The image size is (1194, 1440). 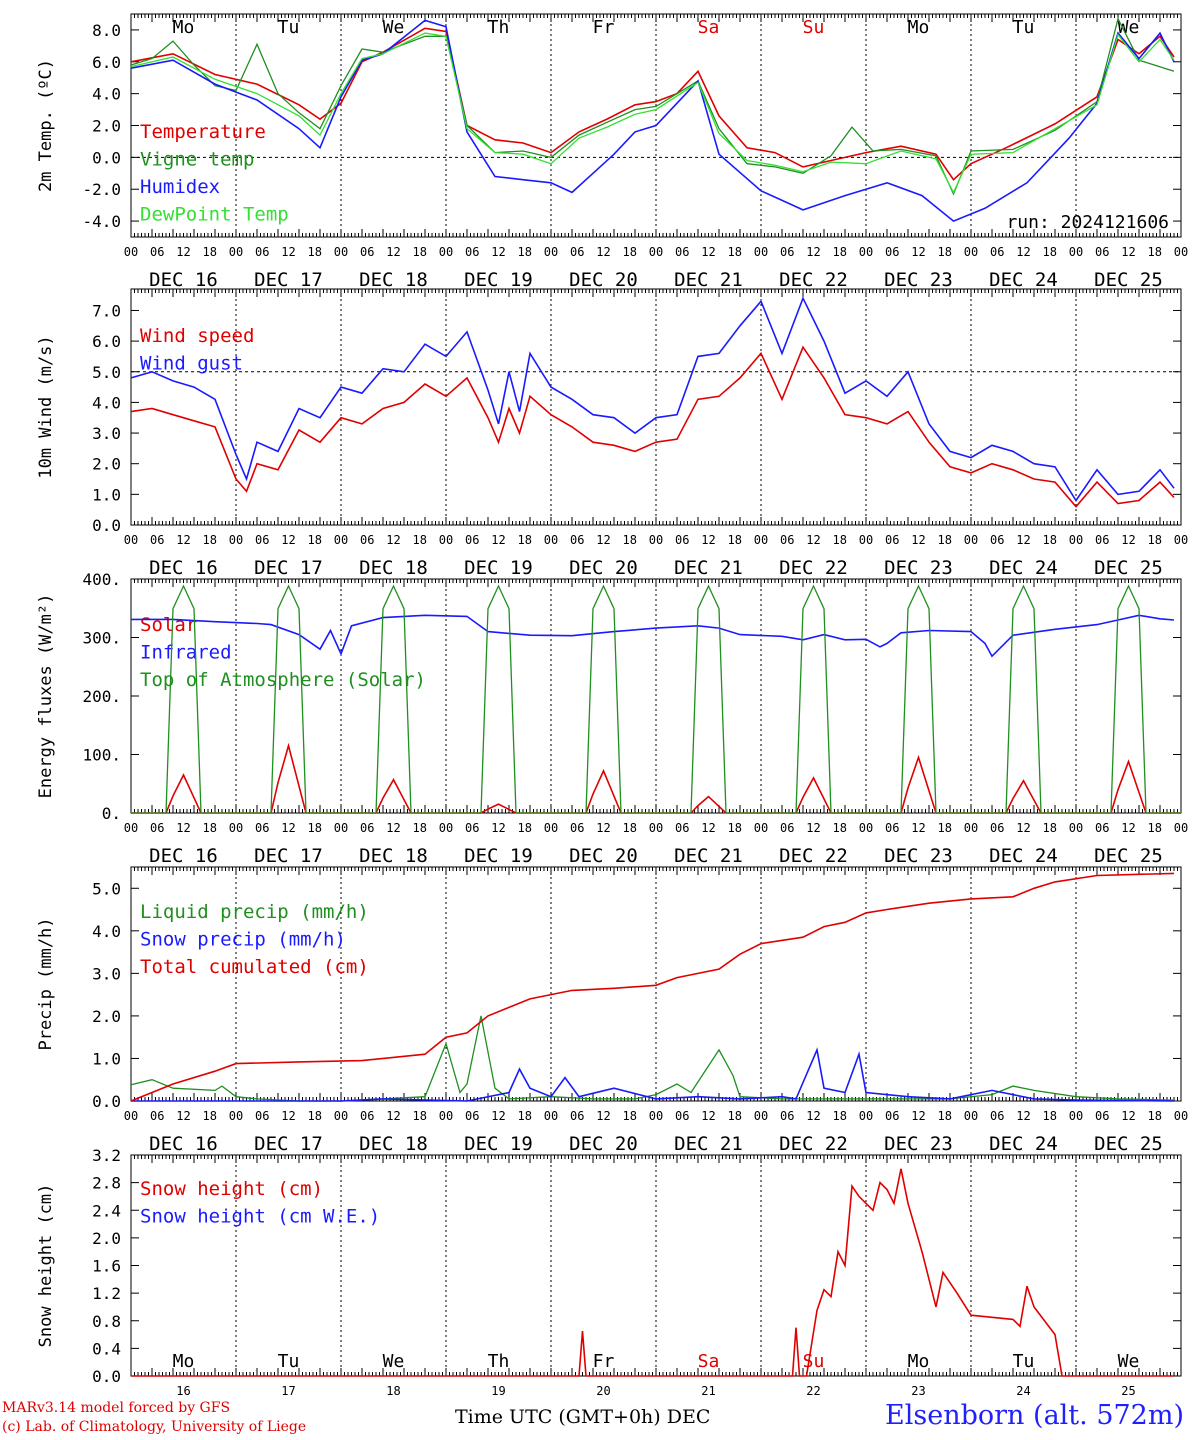 I want to click on date-label: DEC 18, so click(x=393, y=1144).